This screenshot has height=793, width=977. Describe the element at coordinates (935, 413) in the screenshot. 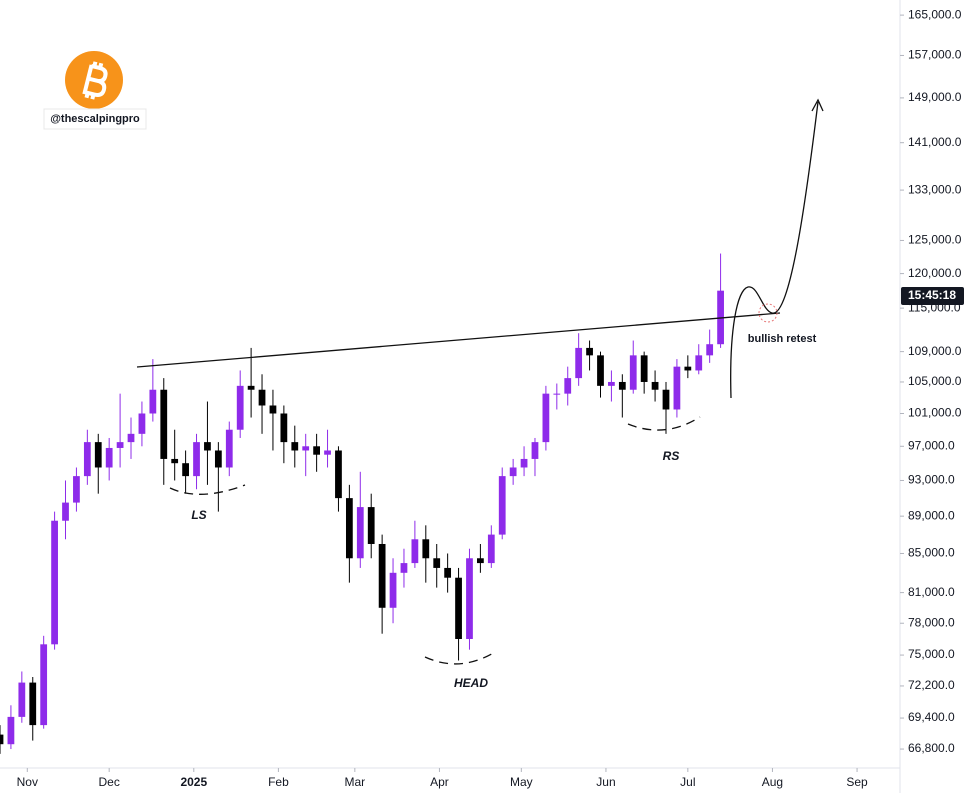

I see `y-tick-label: 101,000.0` at that location.